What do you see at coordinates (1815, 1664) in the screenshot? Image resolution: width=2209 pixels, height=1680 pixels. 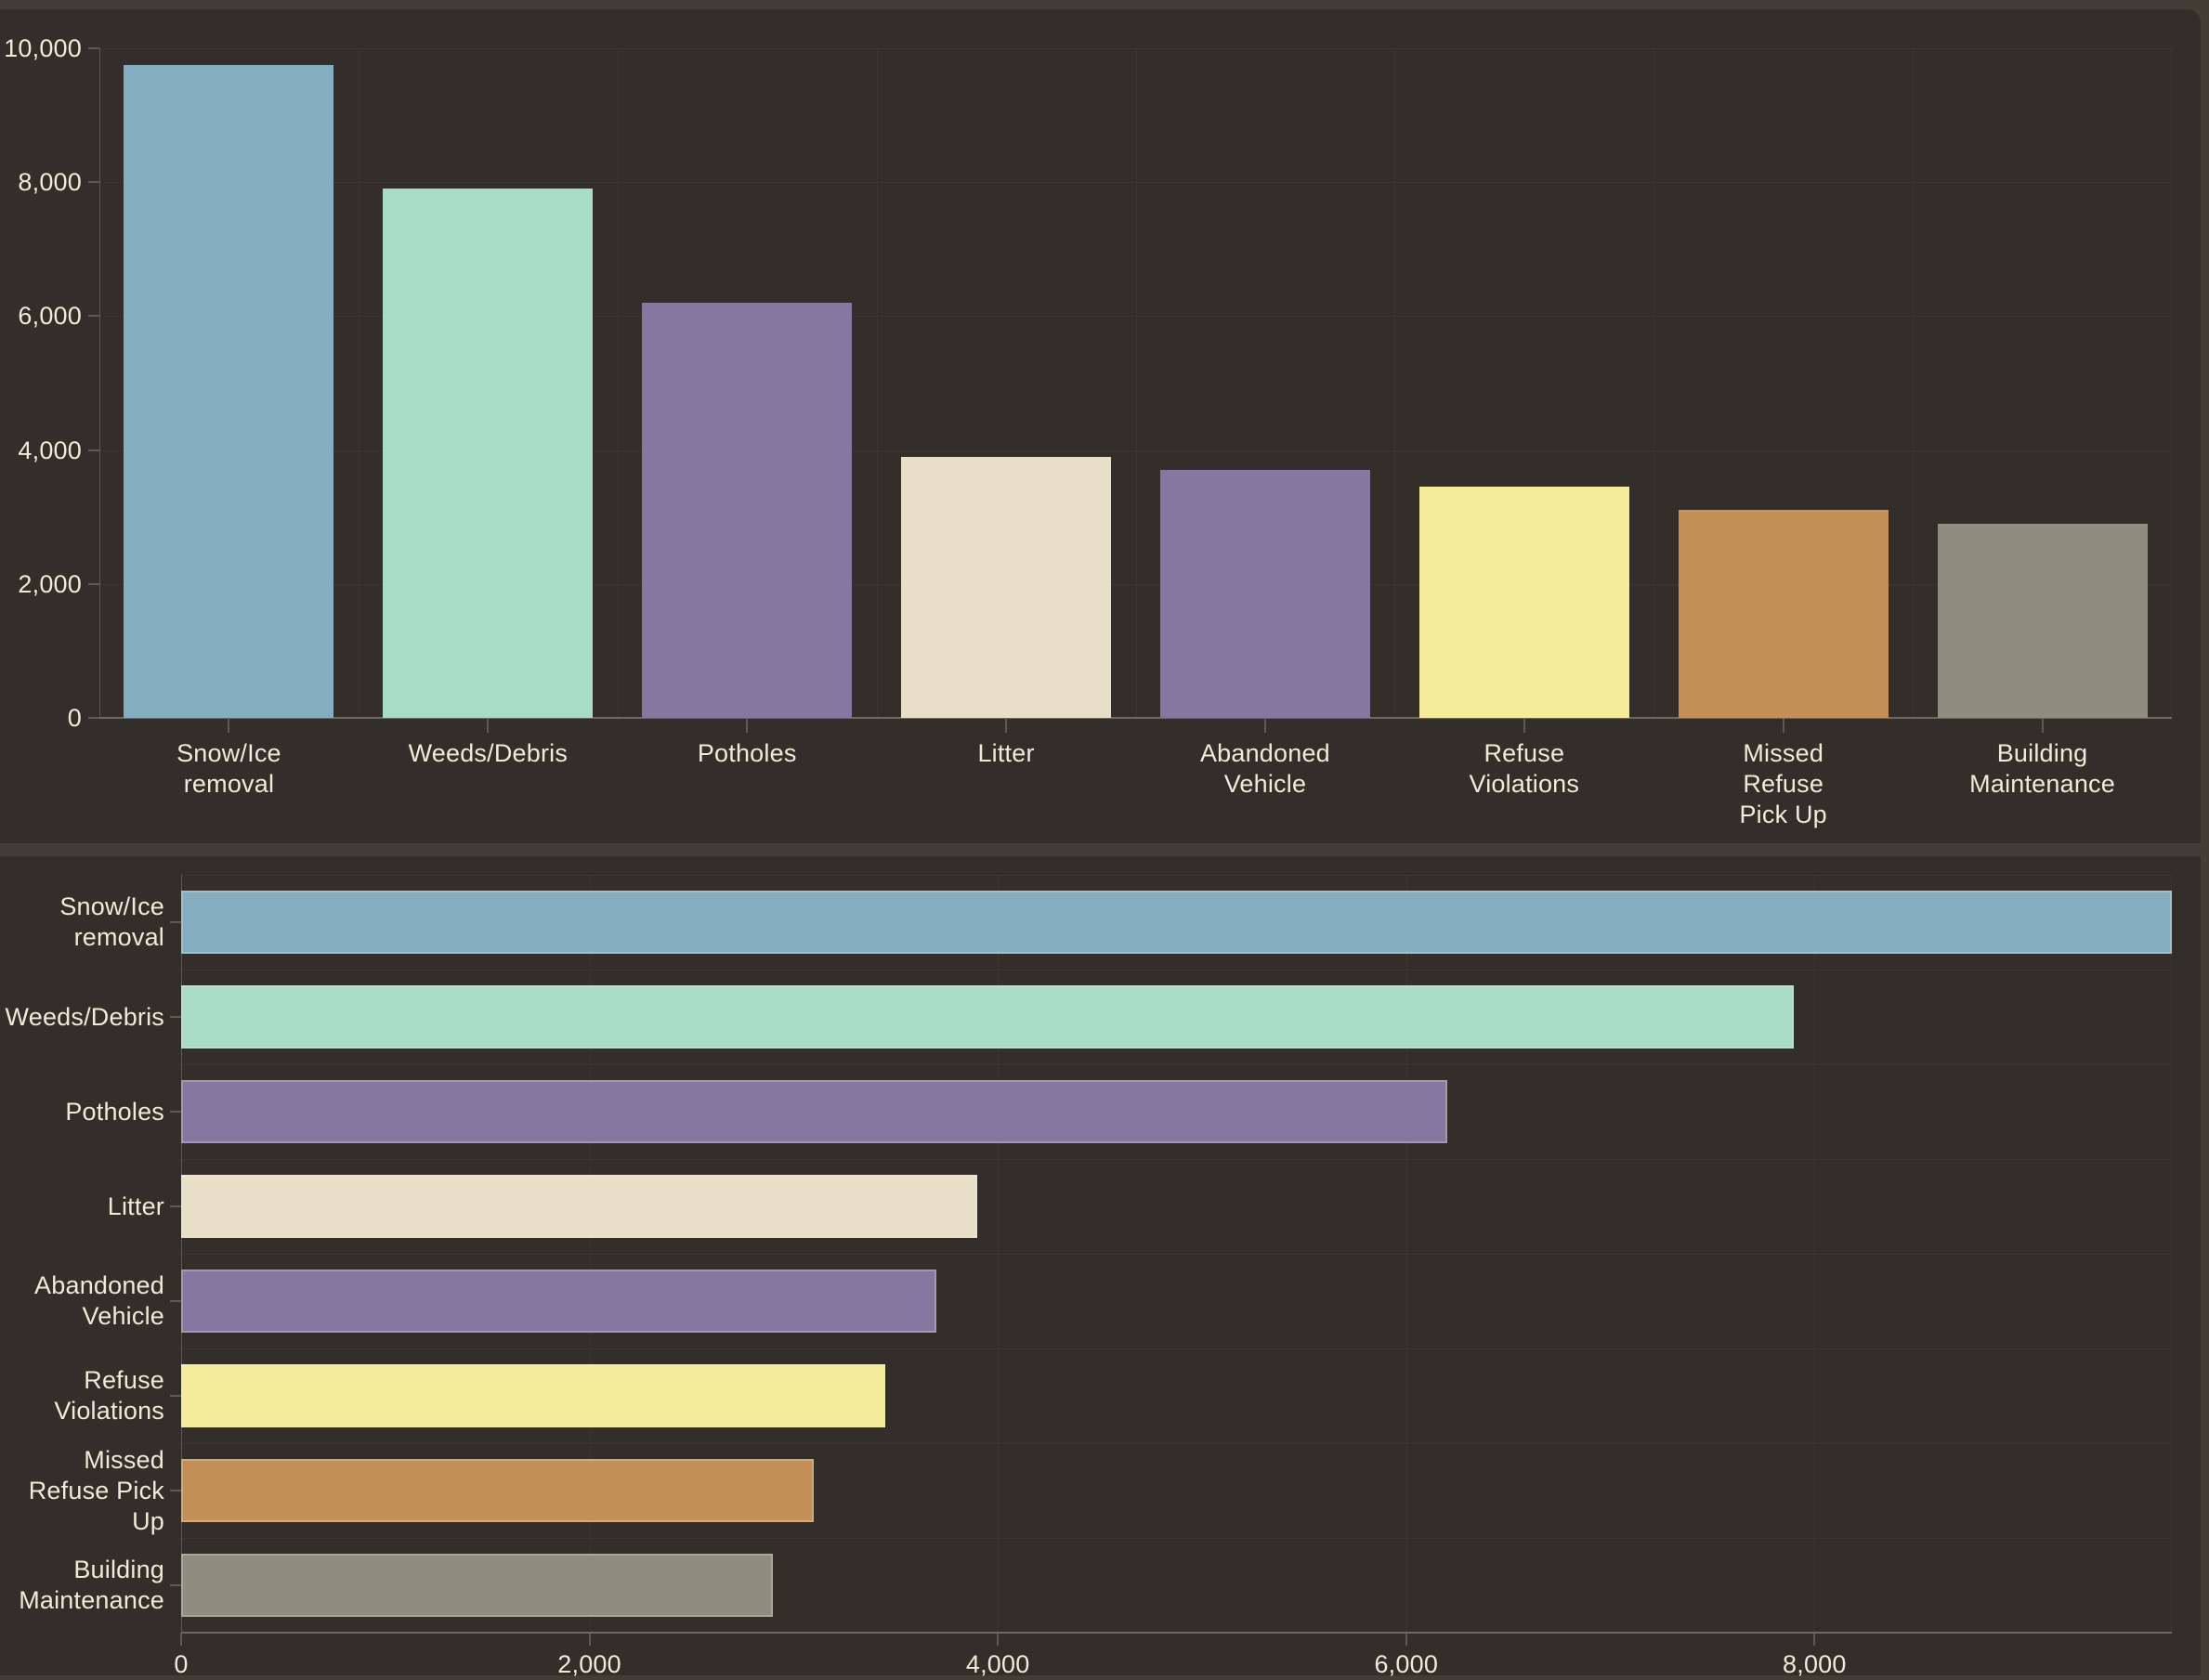 I see `x-tick-label: 8,000` at bounding box center [1815, 1664].